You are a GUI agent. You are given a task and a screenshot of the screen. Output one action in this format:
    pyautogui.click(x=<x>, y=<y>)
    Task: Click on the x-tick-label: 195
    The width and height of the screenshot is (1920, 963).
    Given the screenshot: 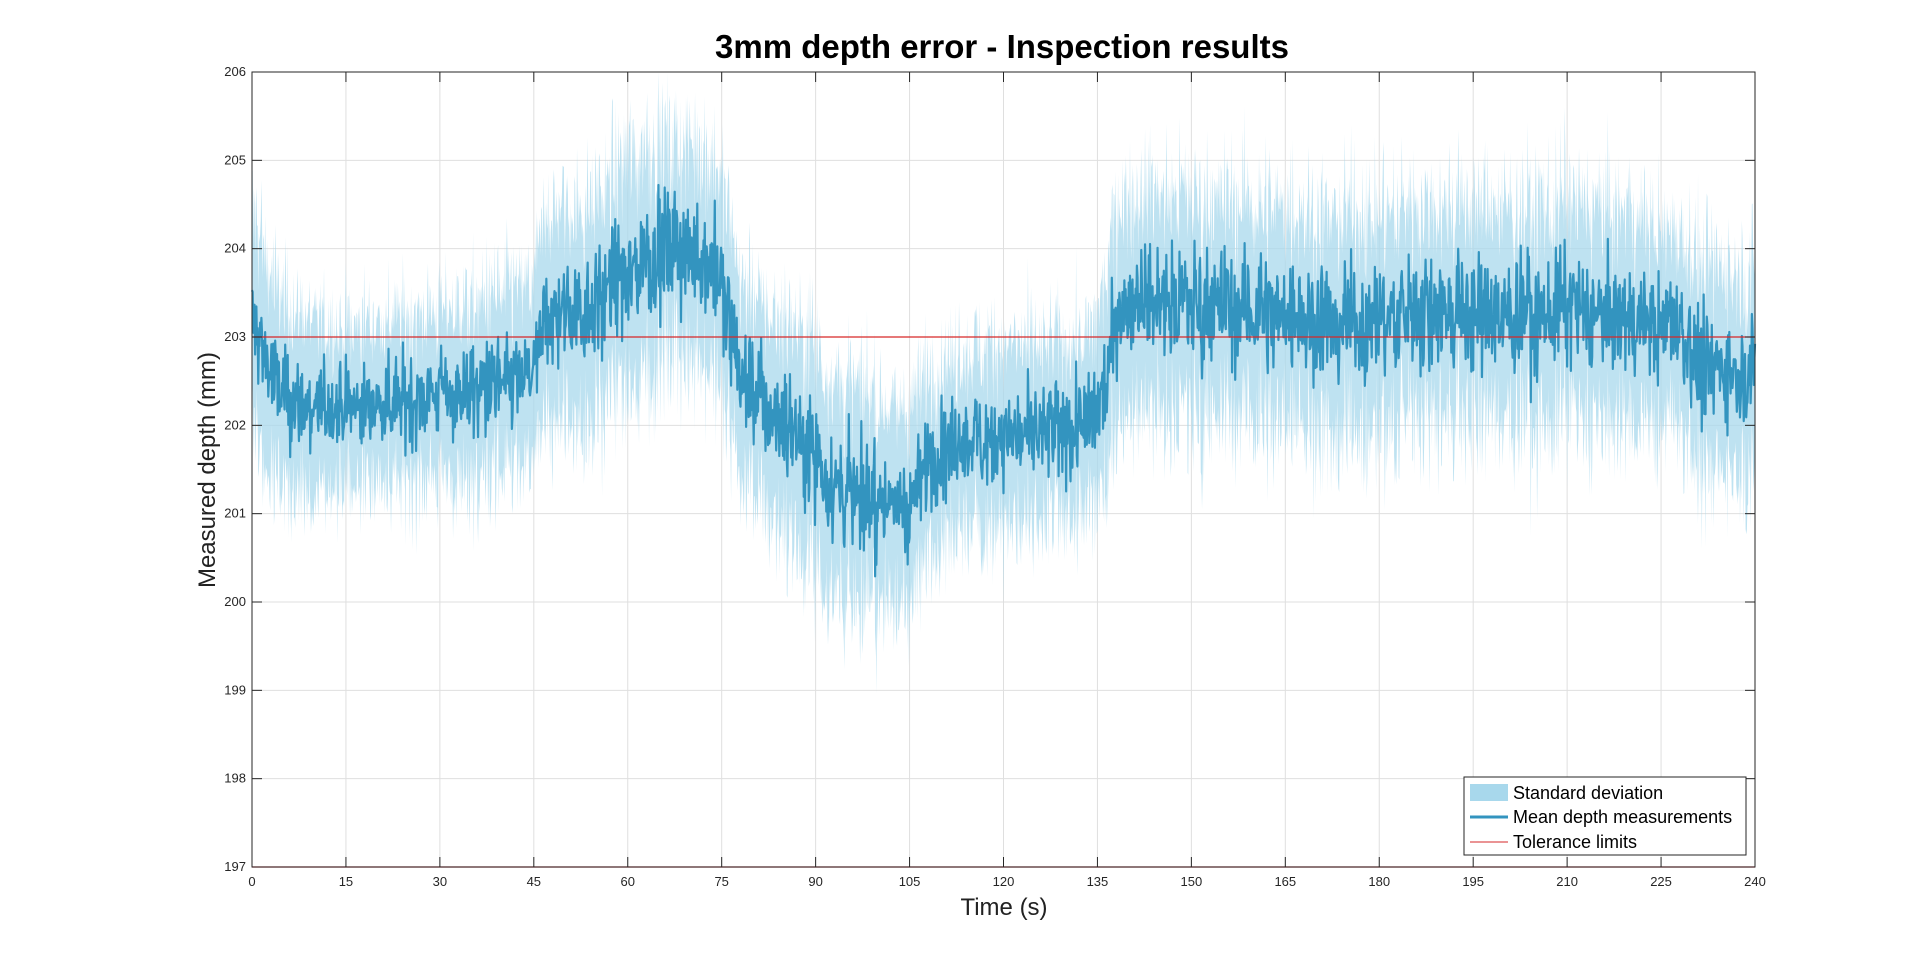 What is the action you would take?
    pyautogui.click(x=1473, y=881)
    